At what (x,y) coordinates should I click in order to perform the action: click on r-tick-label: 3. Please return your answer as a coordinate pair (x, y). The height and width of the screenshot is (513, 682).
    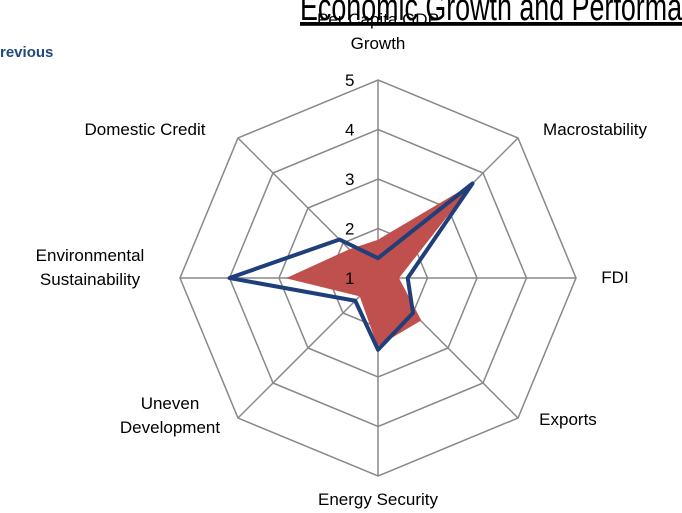
    Looking at the image, I should click on (349, 179).